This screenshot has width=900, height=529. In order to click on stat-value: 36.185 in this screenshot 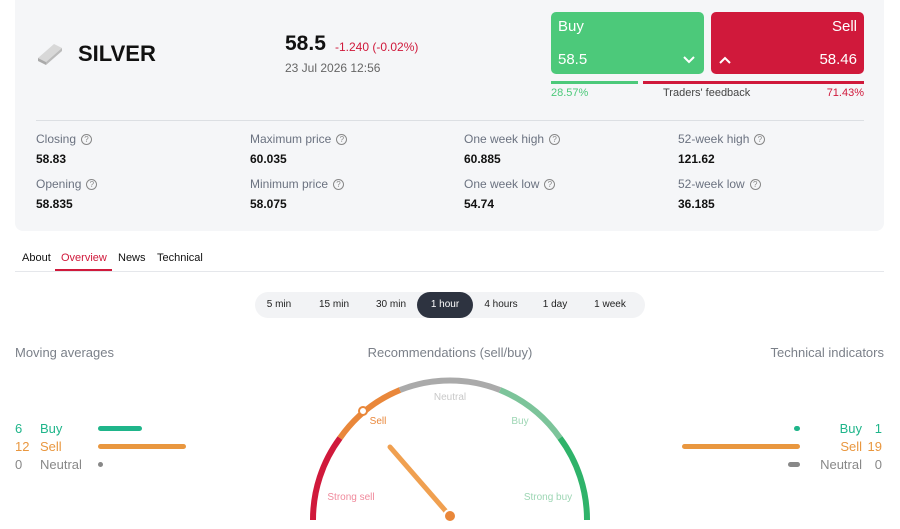, I will do `click(696, 204)`.